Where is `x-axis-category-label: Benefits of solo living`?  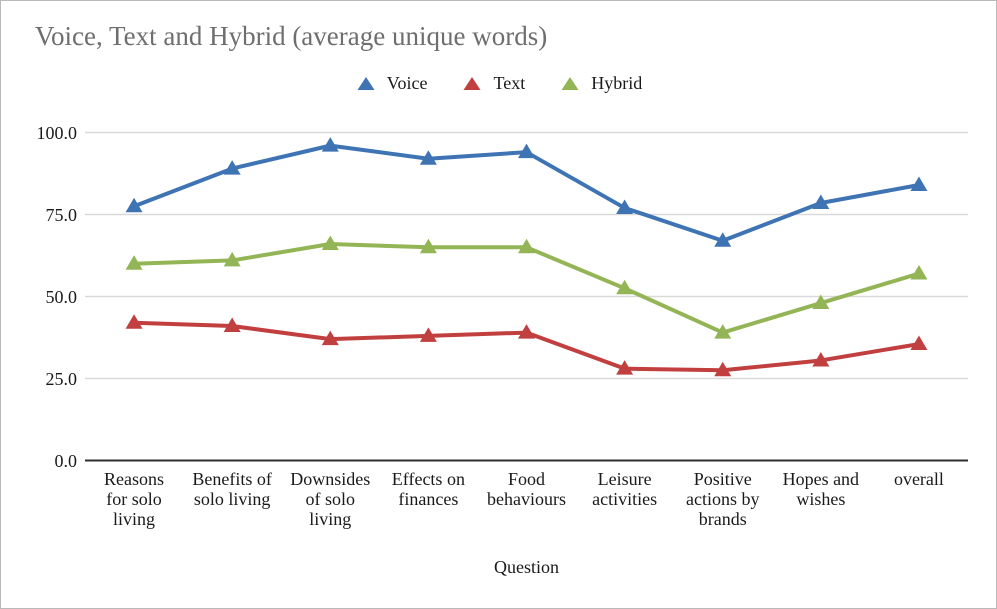
x-axis-category-label: Benefits of solo living is located at coordinates (232, 489).